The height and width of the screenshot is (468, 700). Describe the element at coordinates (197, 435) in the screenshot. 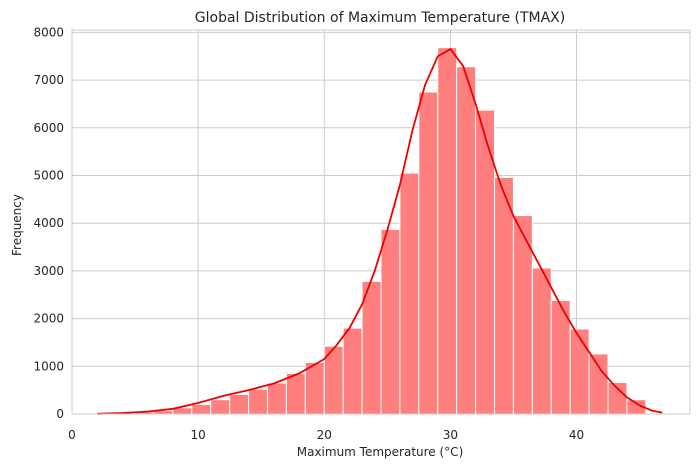

I see `x-tick-label-1: 10` at that location.